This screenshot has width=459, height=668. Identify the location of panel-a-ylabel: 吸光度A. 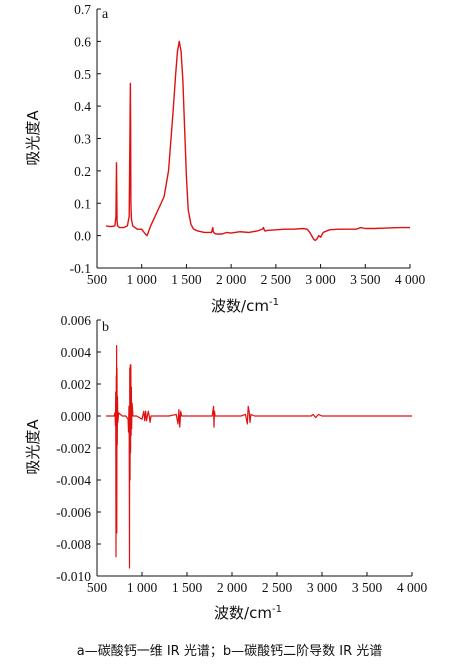
(33, 138).